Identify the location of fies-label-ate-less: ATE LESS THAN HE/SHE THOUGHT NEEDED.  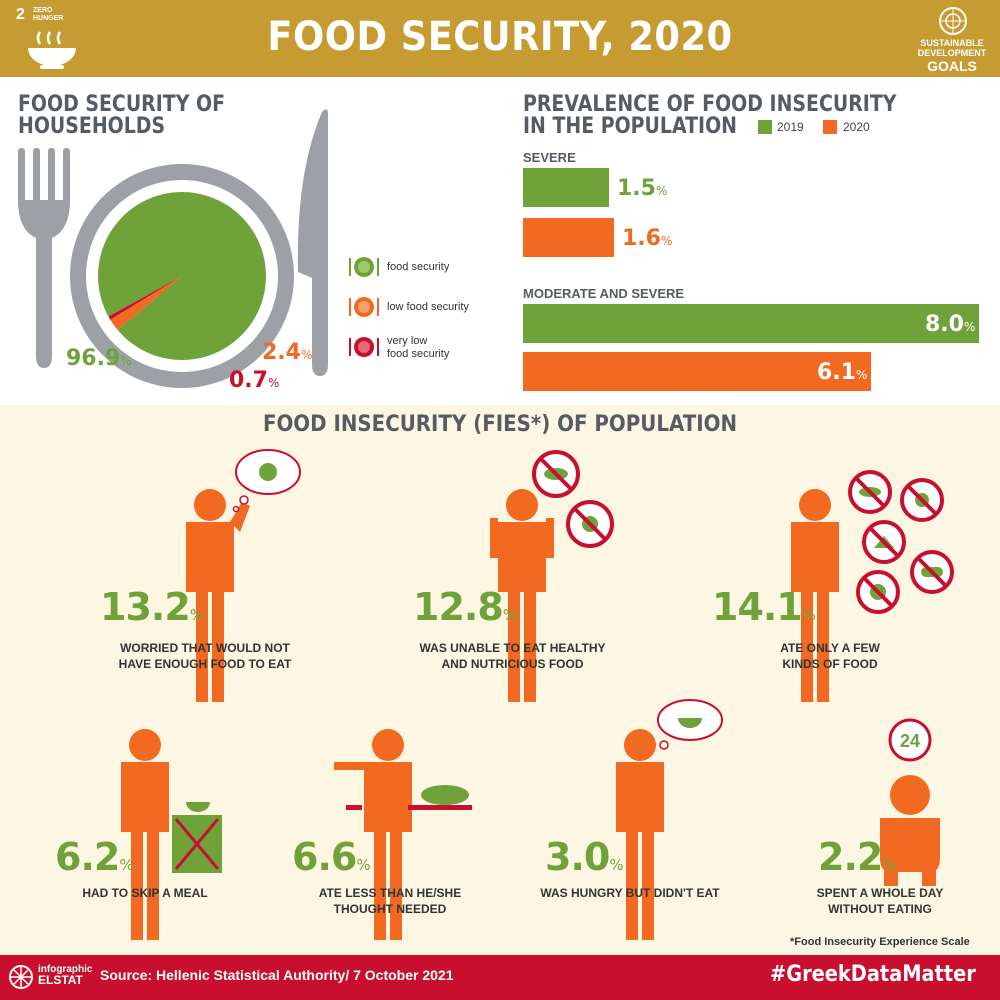
(390, 901).